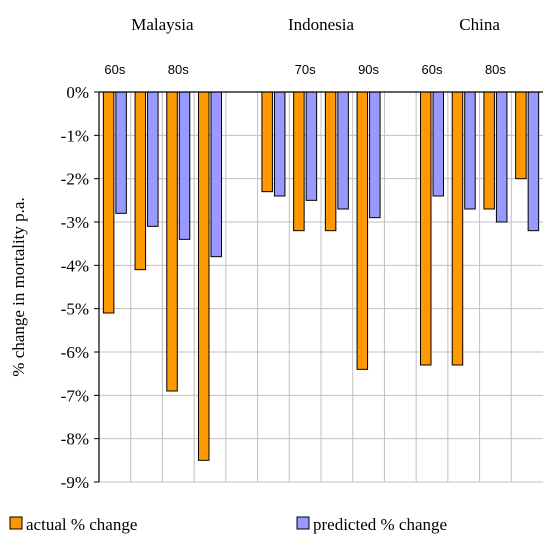  What do you see at coordinates (75, 482) in the screenshot?
I see `y-tick-label: -9%` at bounding box center [75, 482].